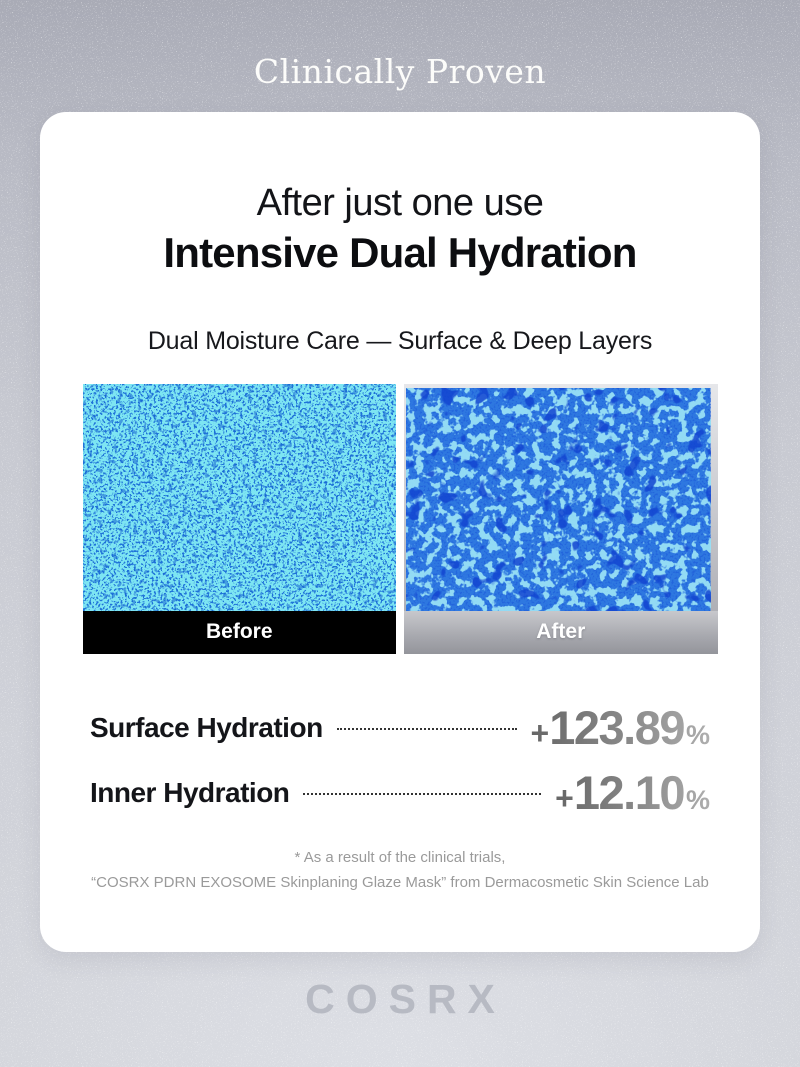  What do you see at coordinates (405, 999) in the screenshot?
I see `cosrx-logo: COSRX` at bounding box center [405, 999].